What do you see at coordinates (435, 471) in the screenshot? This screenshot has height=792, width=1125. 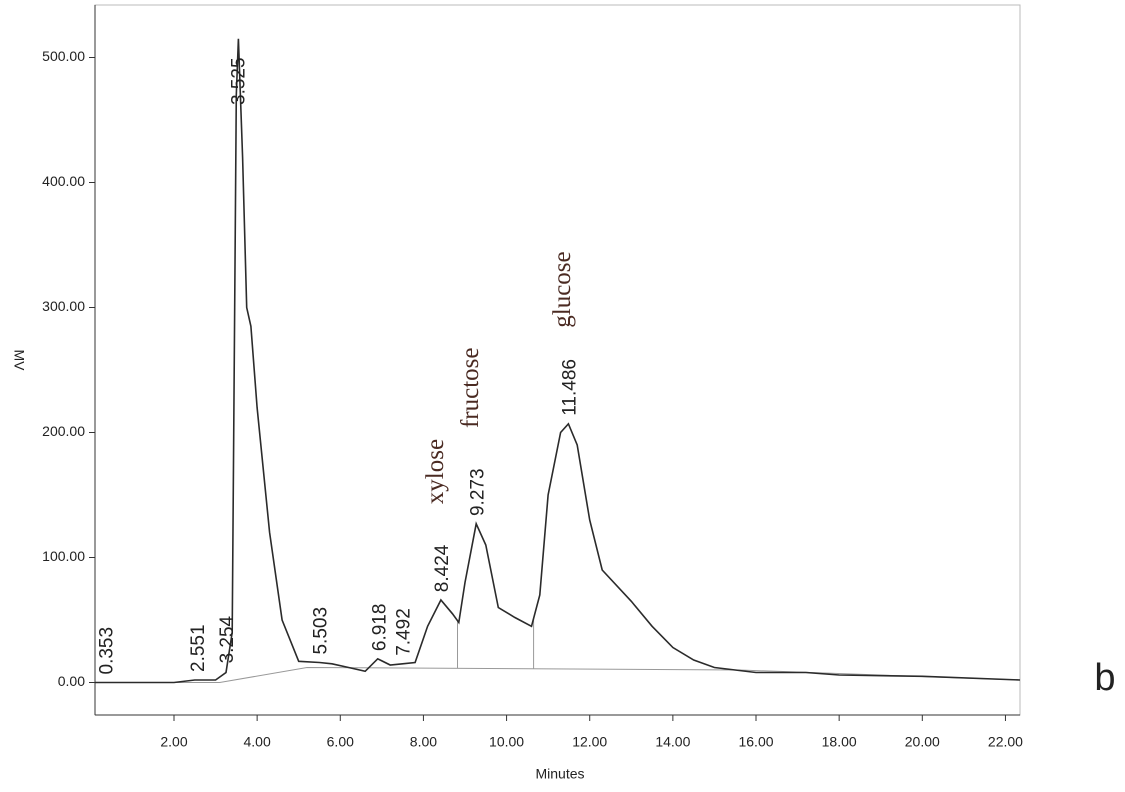 I see `compound-name: xylose` at bounding box center [435, 471].